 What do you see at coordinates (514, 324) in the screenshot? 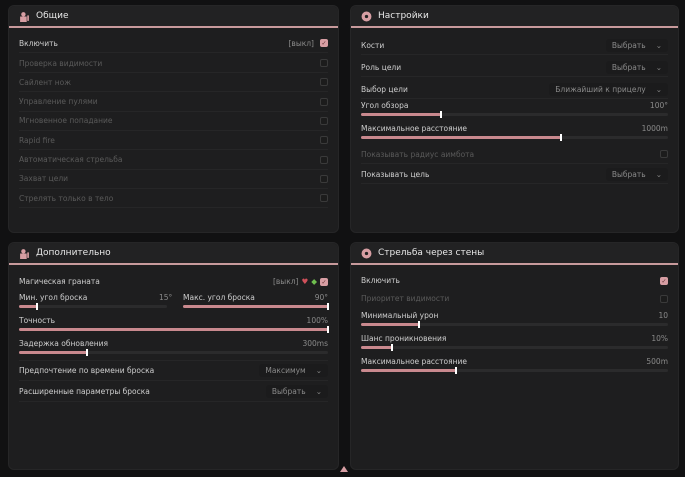
I see `mindmg-slider` at bounding box center [514, 324].